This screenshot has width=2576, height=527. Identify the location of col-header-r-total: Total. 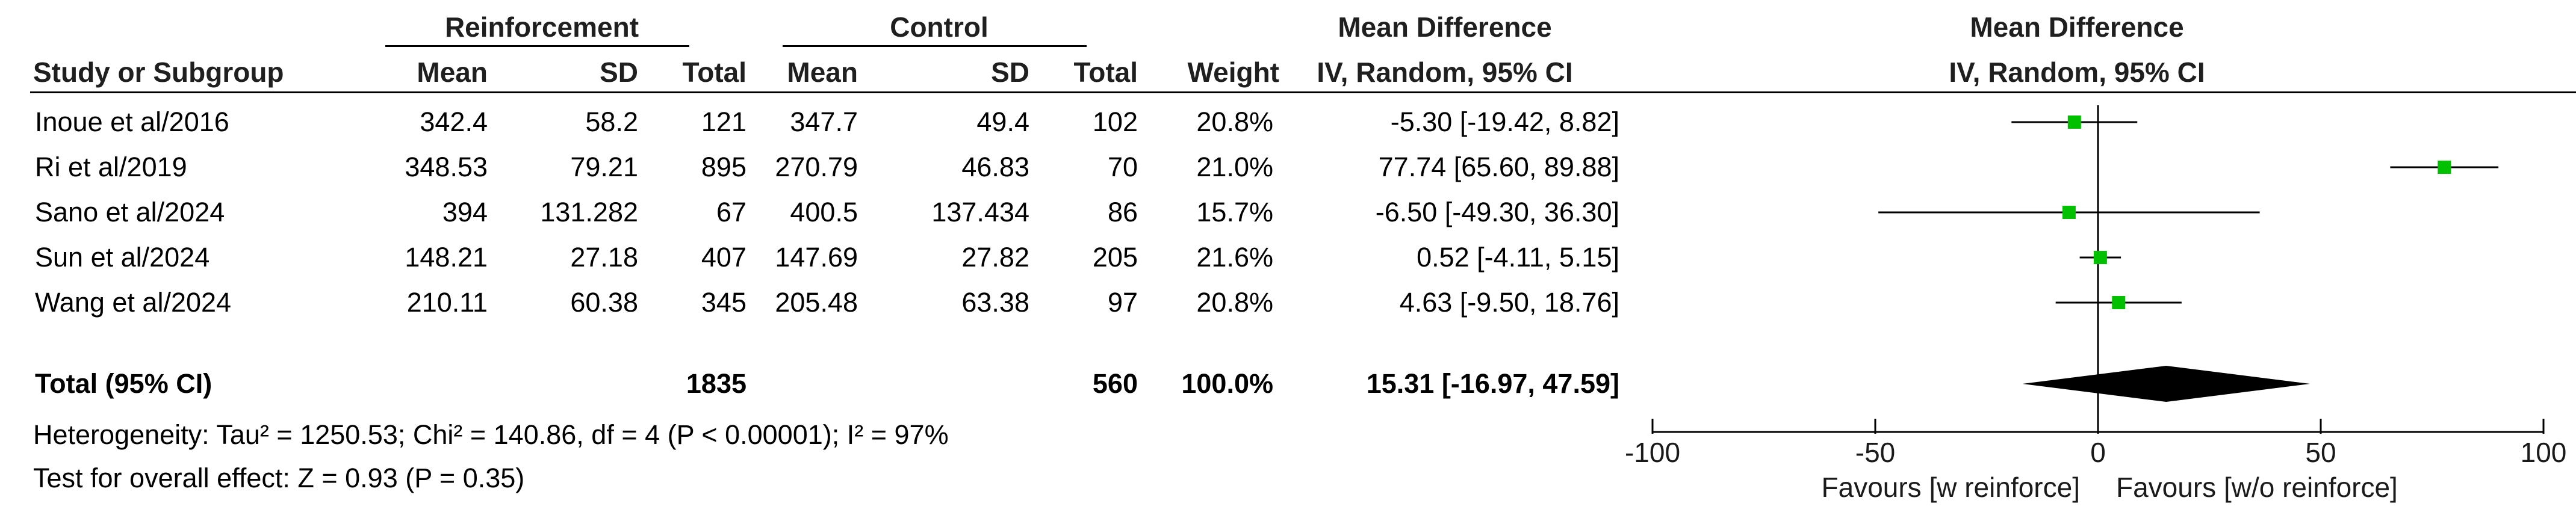
(714, 72).